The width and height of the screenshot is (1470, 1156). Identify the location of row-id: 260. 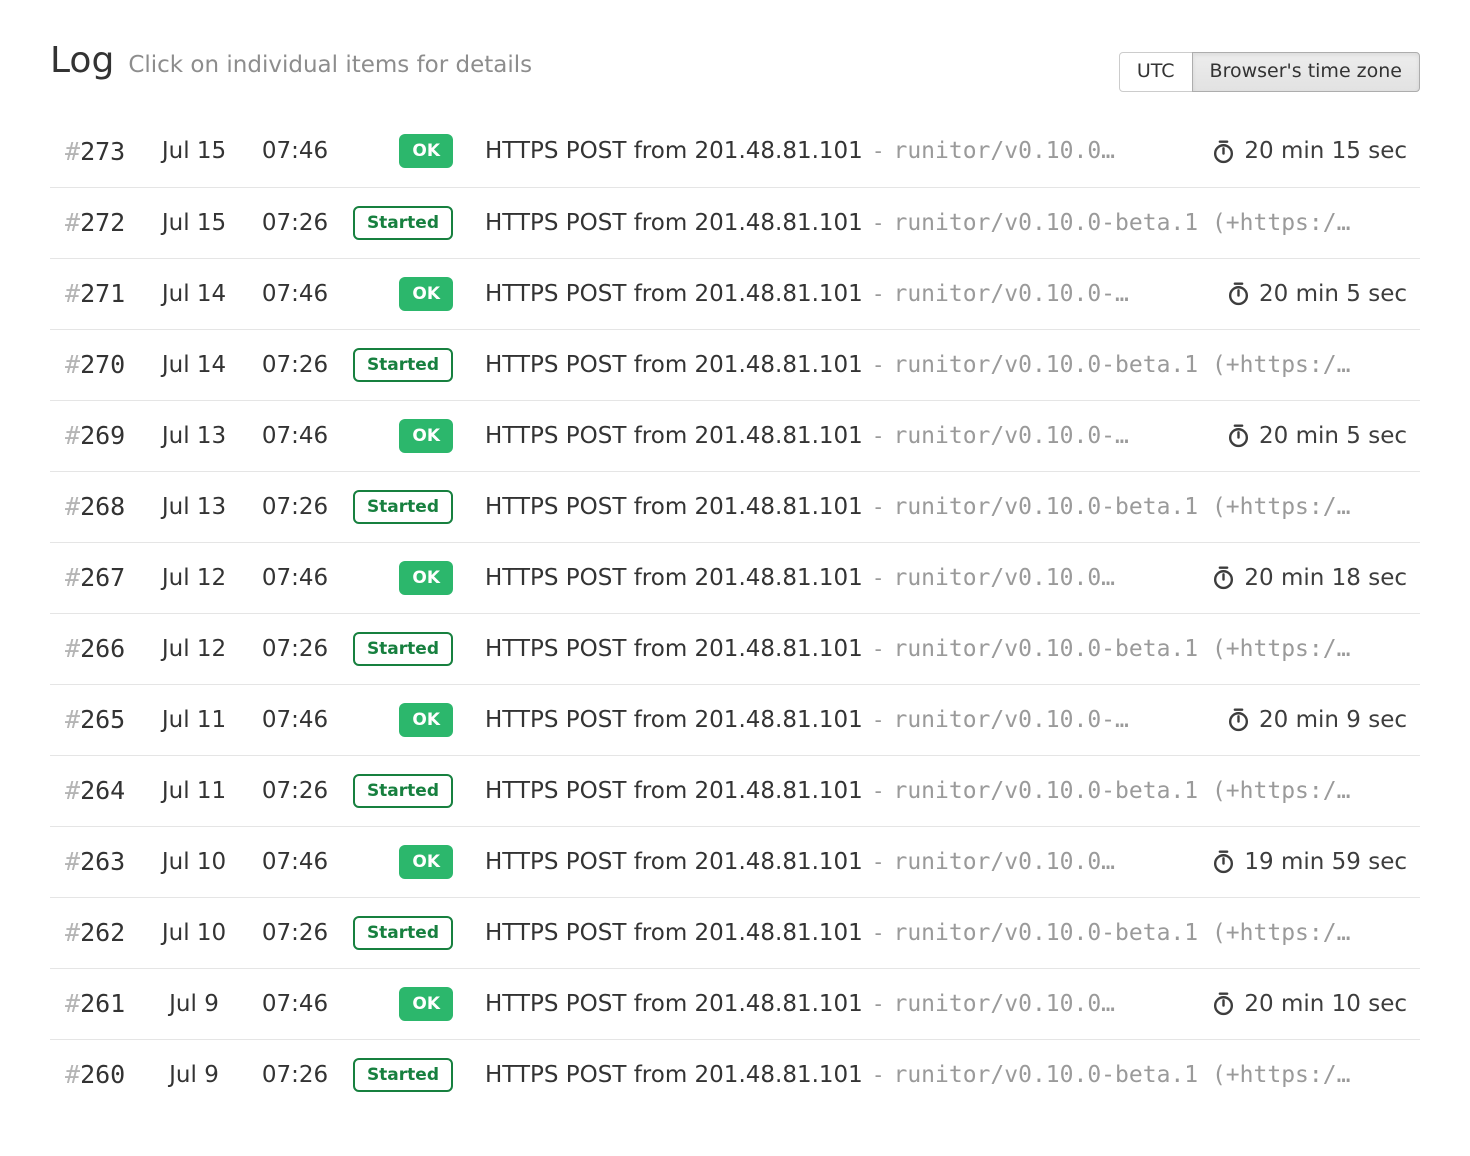
(103, 1075).